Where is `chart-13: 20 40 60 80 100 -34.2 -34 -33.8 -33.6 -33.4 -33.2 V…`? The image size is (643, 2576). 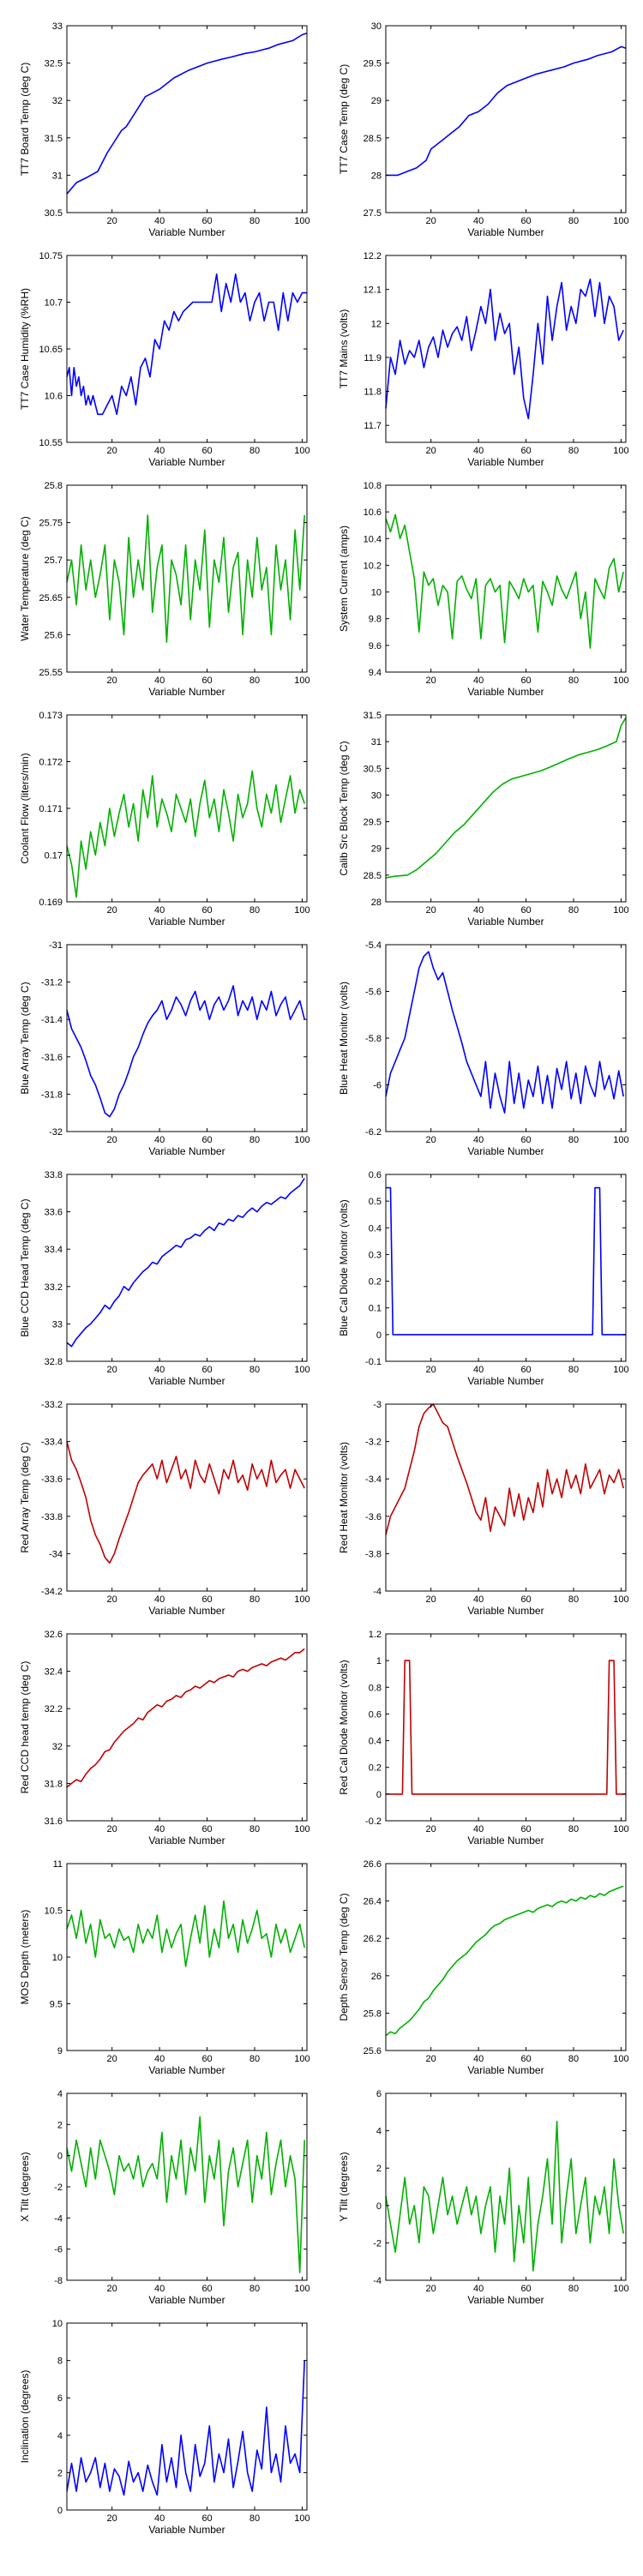 chart-13: 20 40 60 80 100 -34.2 -34 -33.8 -33.6 -33.4 -33.2 V… is located at coordinates (164, 1508).